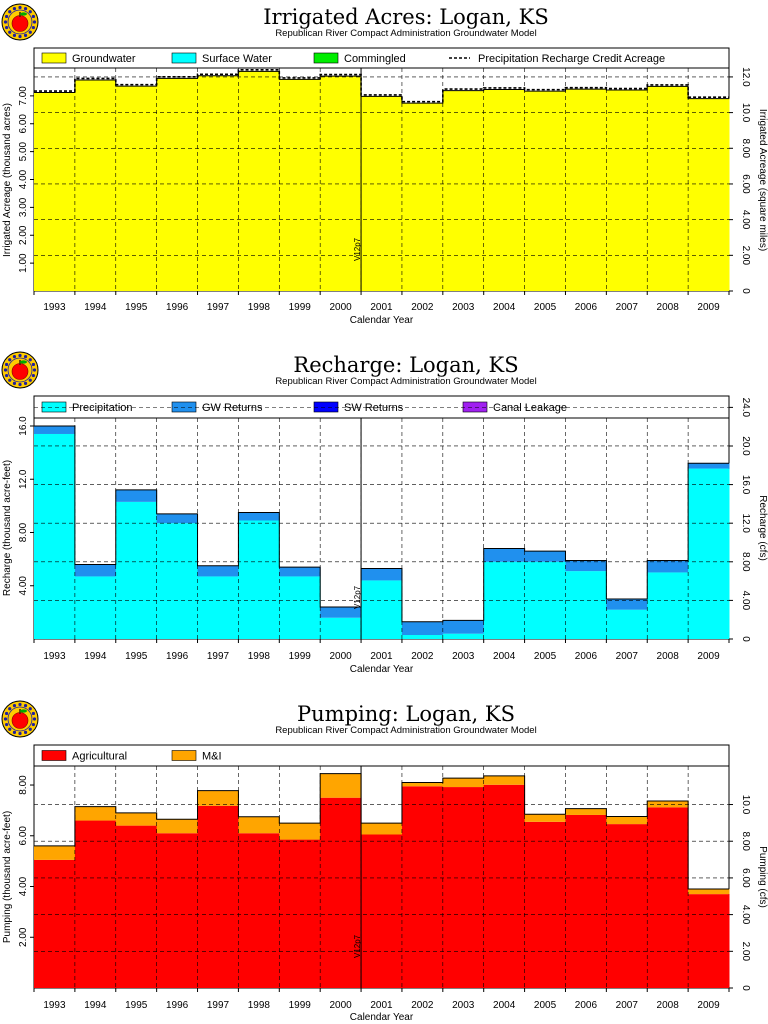  What do you see at coordinates (586, 811) in the screenshot?
I see `bar-m-i-2006` at bounding box center [586, 811].